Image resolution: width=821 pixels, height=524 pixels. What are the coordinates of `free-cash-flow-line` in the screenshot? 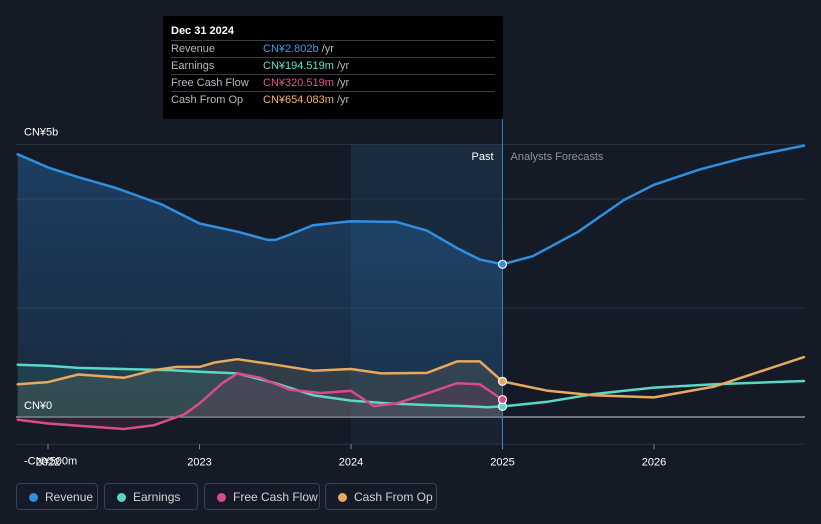 It's located at (260, 401).